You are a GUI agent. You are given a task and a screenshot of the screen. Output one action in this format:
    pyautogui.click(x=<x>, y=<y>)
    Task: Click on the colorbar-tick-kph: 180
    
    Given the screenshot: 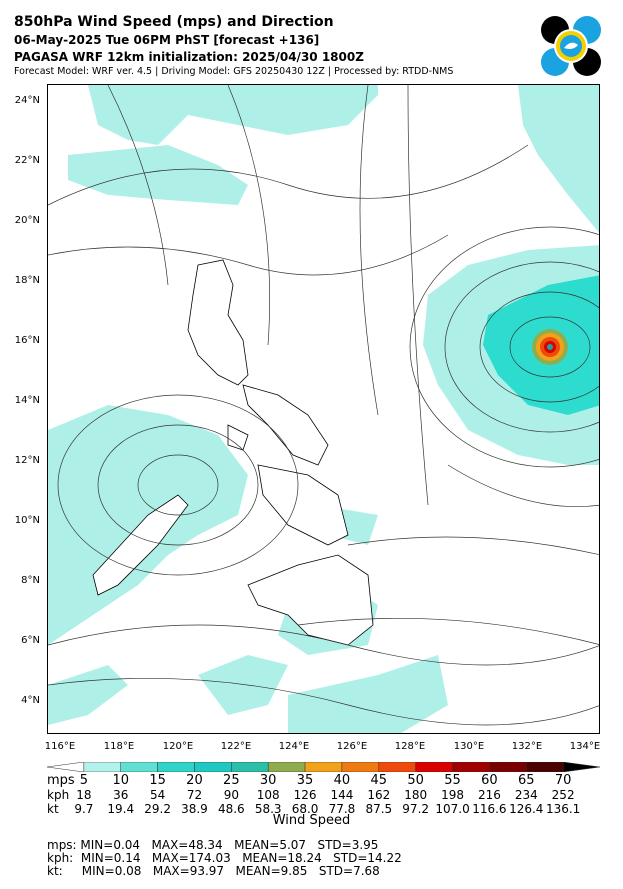 What is the action you would take?
    pyautogui.click(x=416, y=795)
    